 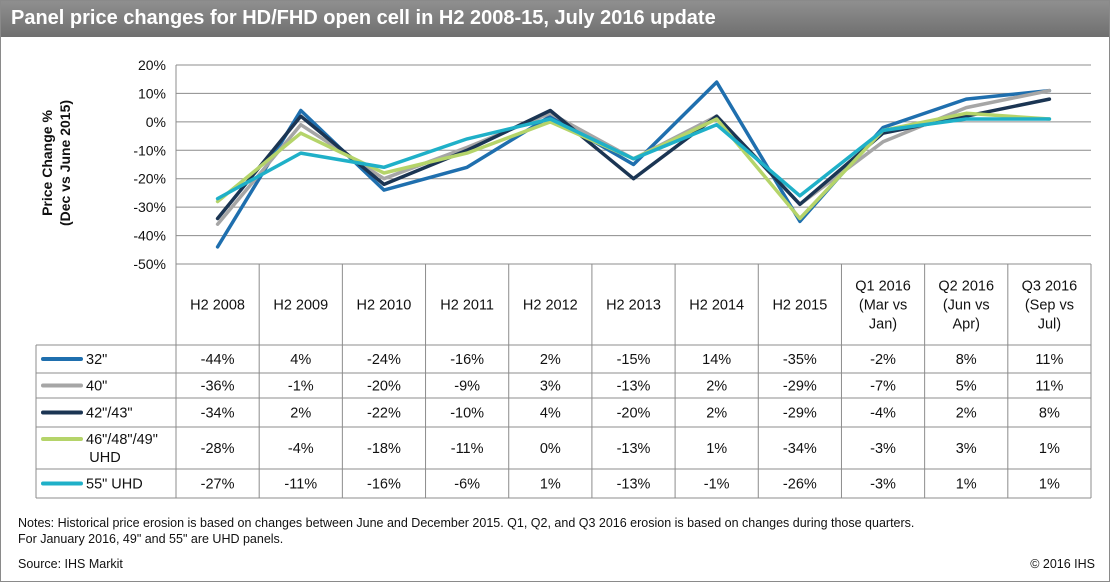 I want to click on y-tick-label: -10%, so click(x=149, y=150).